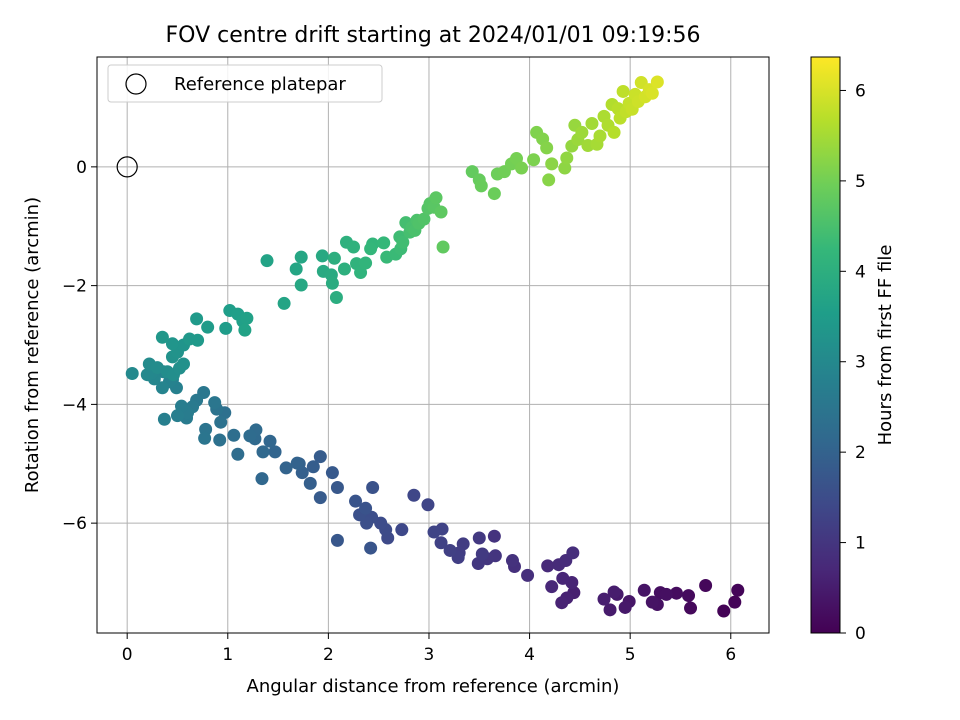 The height and width of the screenshot is (720, 960). I want to click on y-tick-label: −2, so click(74, 287).